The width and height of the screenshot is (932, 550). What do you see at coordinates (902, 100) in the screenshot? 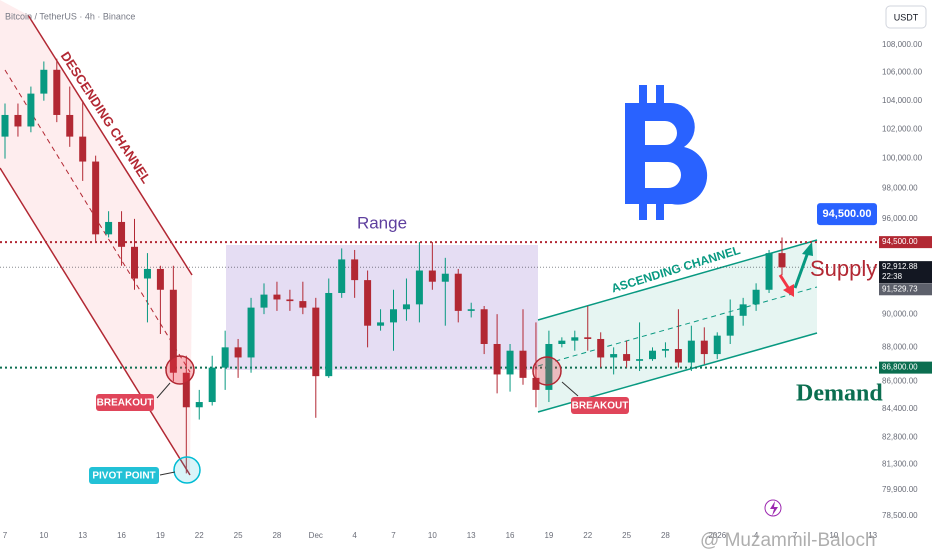
I see `y-tick-label: 104,000.00` at bounding box center [902, 100].